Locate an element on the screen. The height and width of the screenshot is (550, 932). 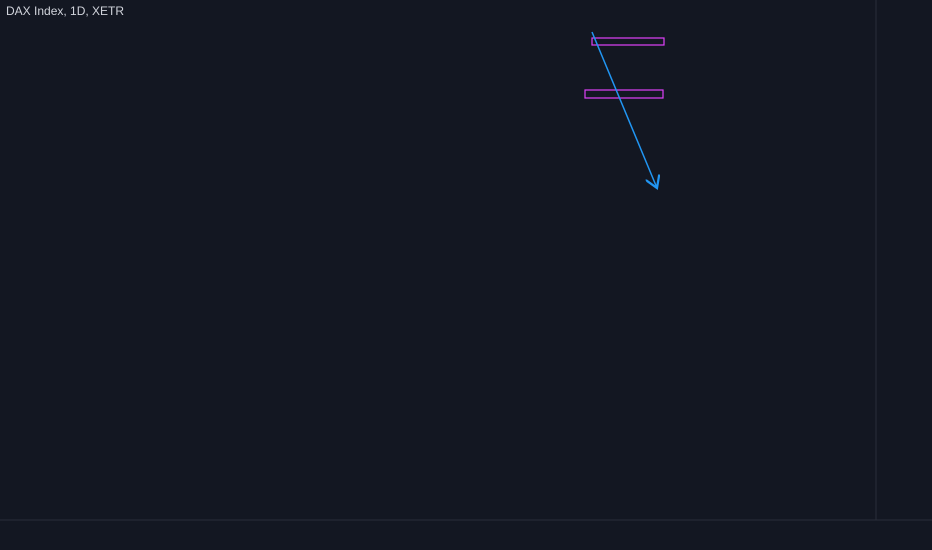
drawings is located at coordinates (624, 109).